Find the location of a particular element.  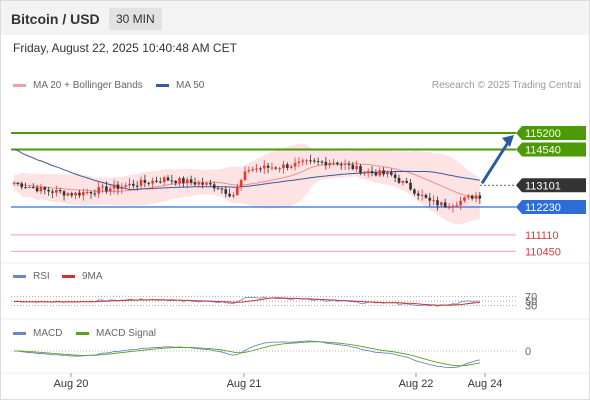

legend-macd-signal: MACD Signal is located at coordinates (116, 333).